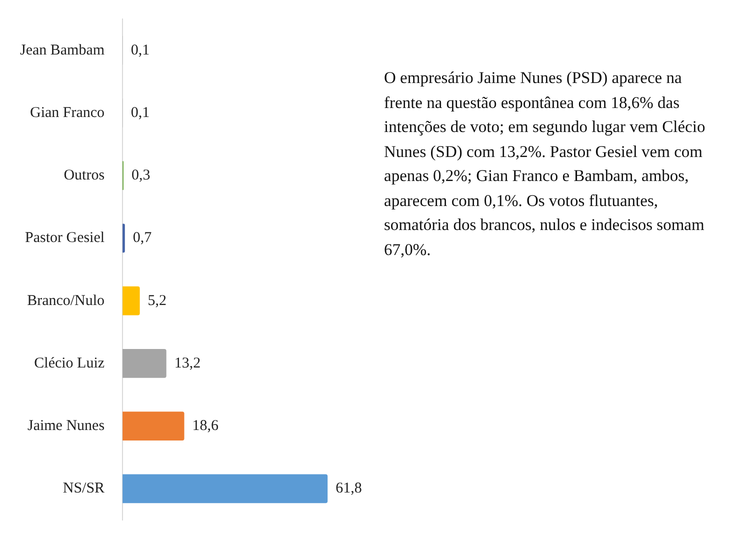  I want to click on y-tick-label: Clécio Luiz, so click(69, 363).